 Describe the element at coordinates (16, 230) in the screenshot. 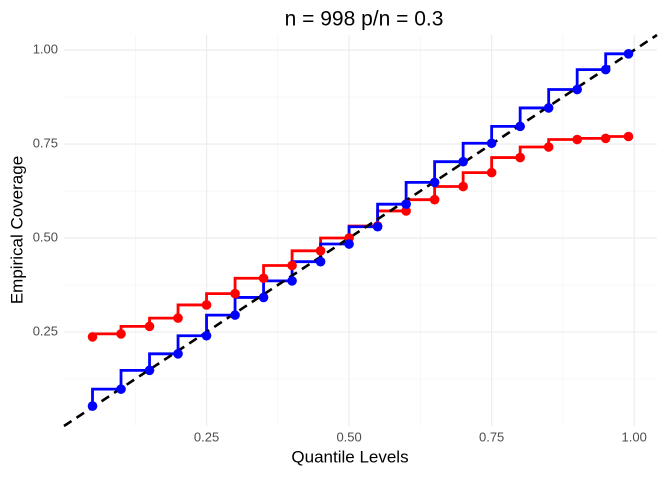

I see `y-axis-label: Empirical Coverage` at that location.